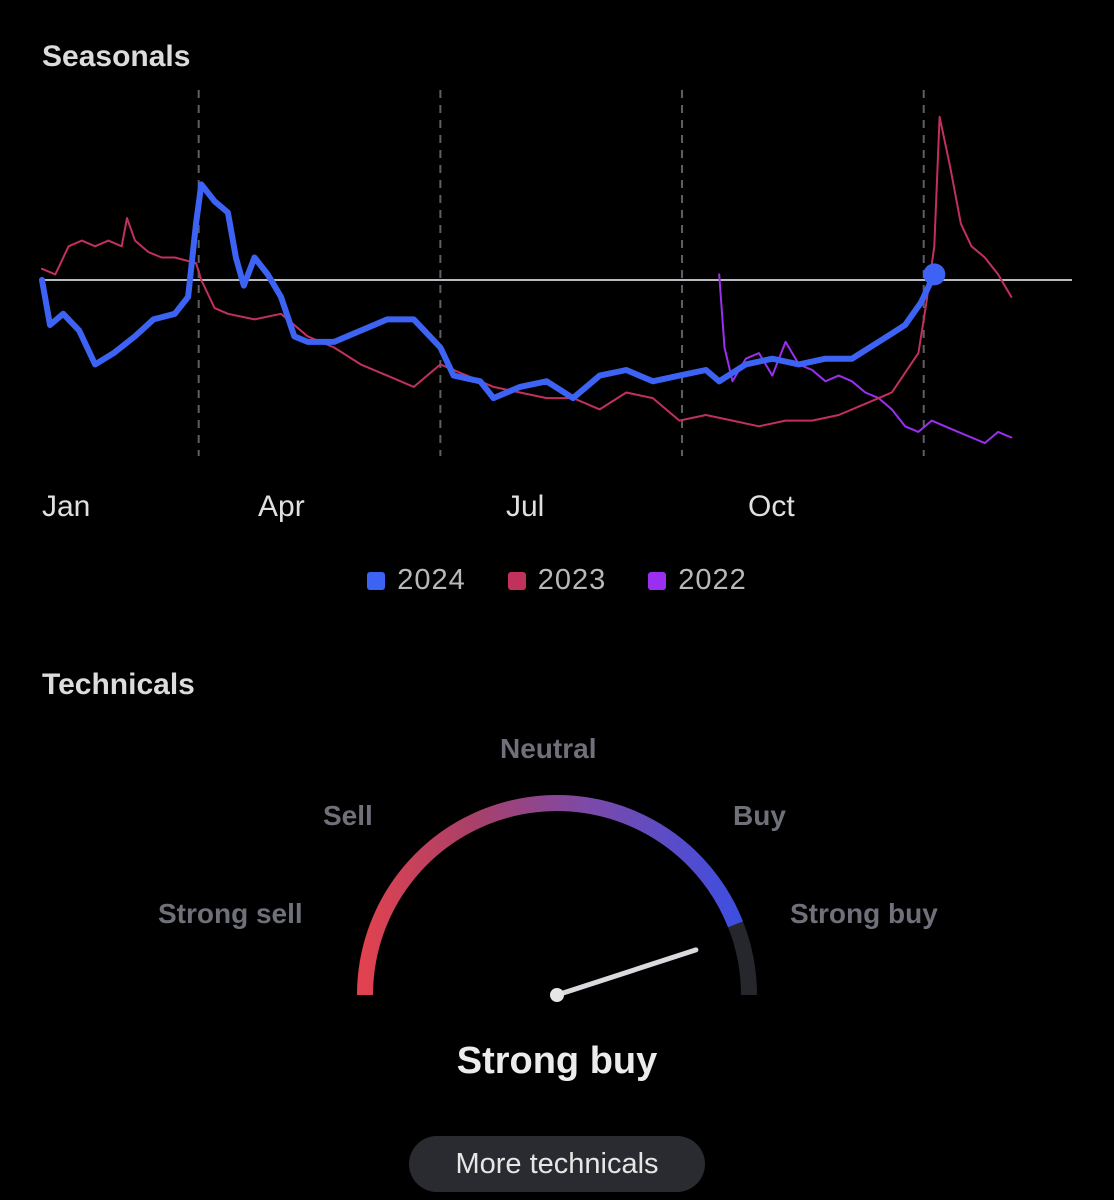  I want to click on month-label-jul: Jul, so click(525, 506).